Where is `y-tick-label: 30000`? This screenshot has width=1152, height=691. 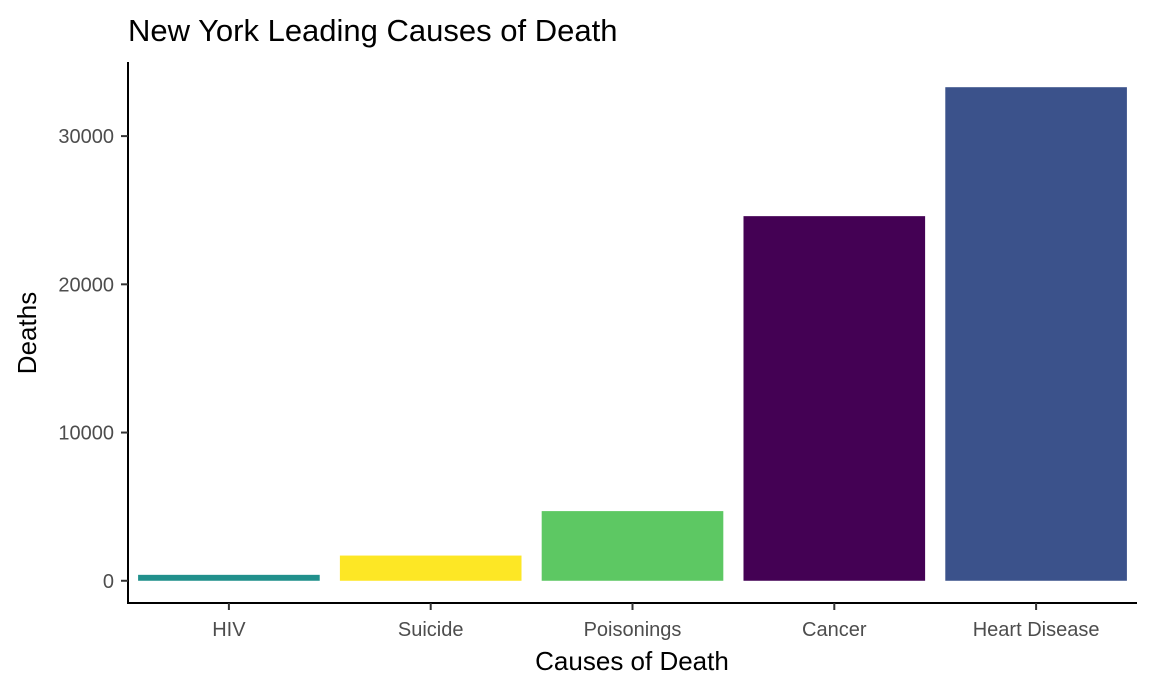 y-tick-label: 30000 is located at coordinates (86, 137).